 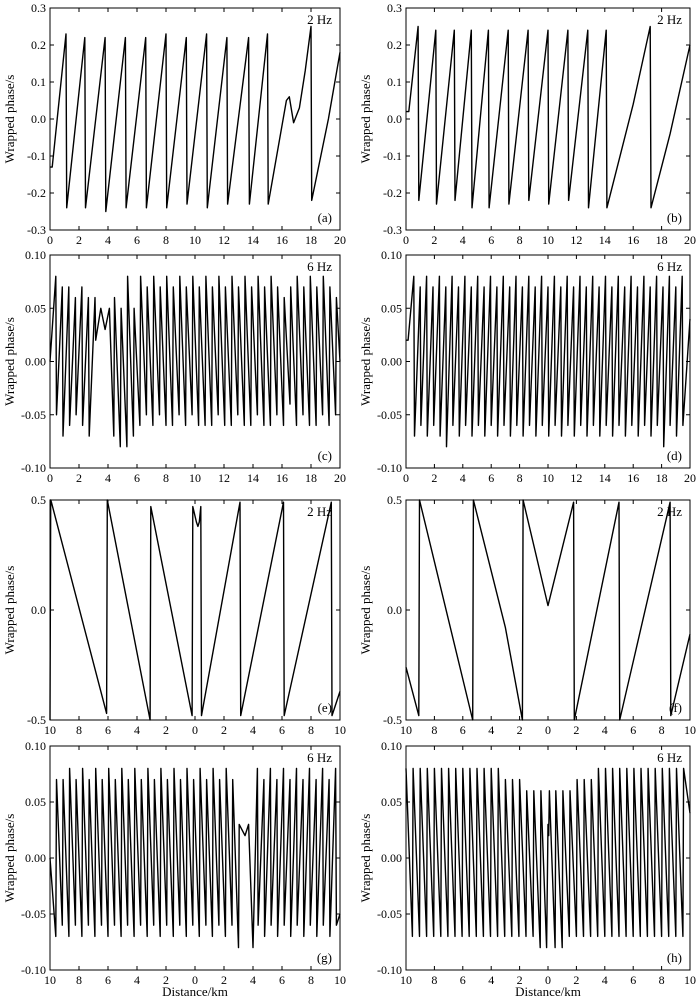 I want to click on y-tick-label: -0.1, so click(x=36, y=156).